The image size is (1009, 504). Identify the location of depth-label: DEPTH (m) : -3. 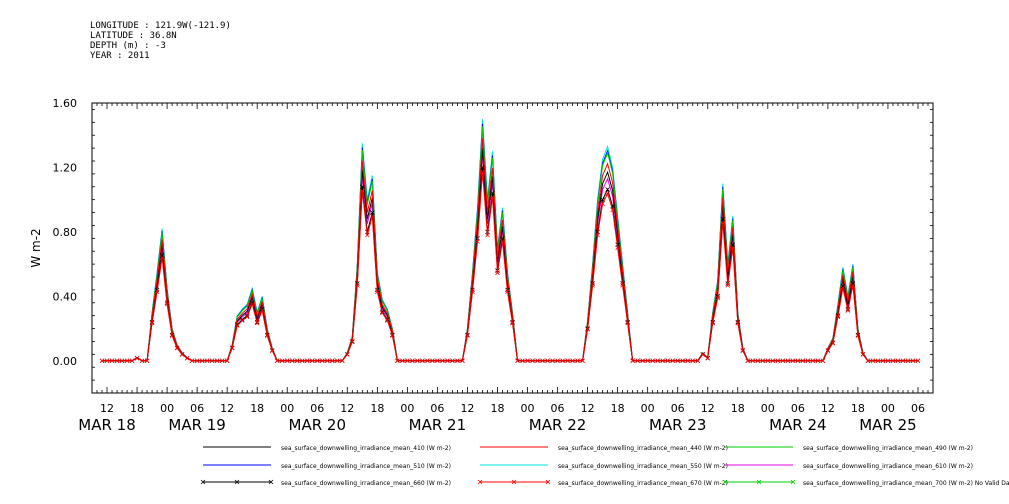
(128, 46).